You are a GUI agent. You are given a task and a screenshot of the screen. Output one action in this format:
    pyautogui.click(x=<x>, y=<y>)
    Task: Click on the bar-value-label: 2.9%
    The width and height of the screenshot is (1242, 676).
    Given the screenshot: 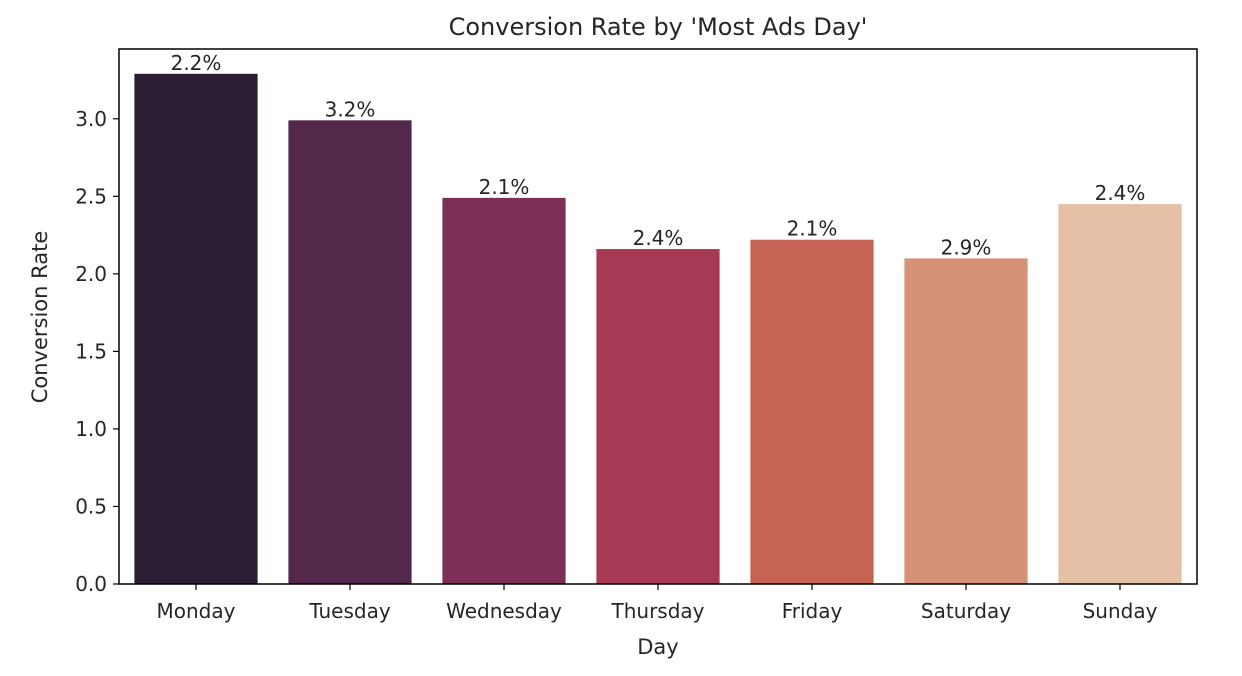 What is the action you would take?
    pyautogui.click(x=966, y=247)
    